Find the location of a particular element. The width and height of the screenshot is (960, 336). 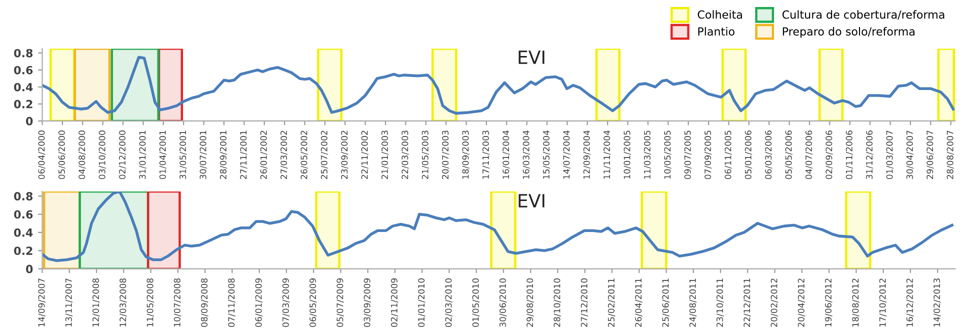

x-tick-label: 12/01/2008 is located at coordinates (96, 302).